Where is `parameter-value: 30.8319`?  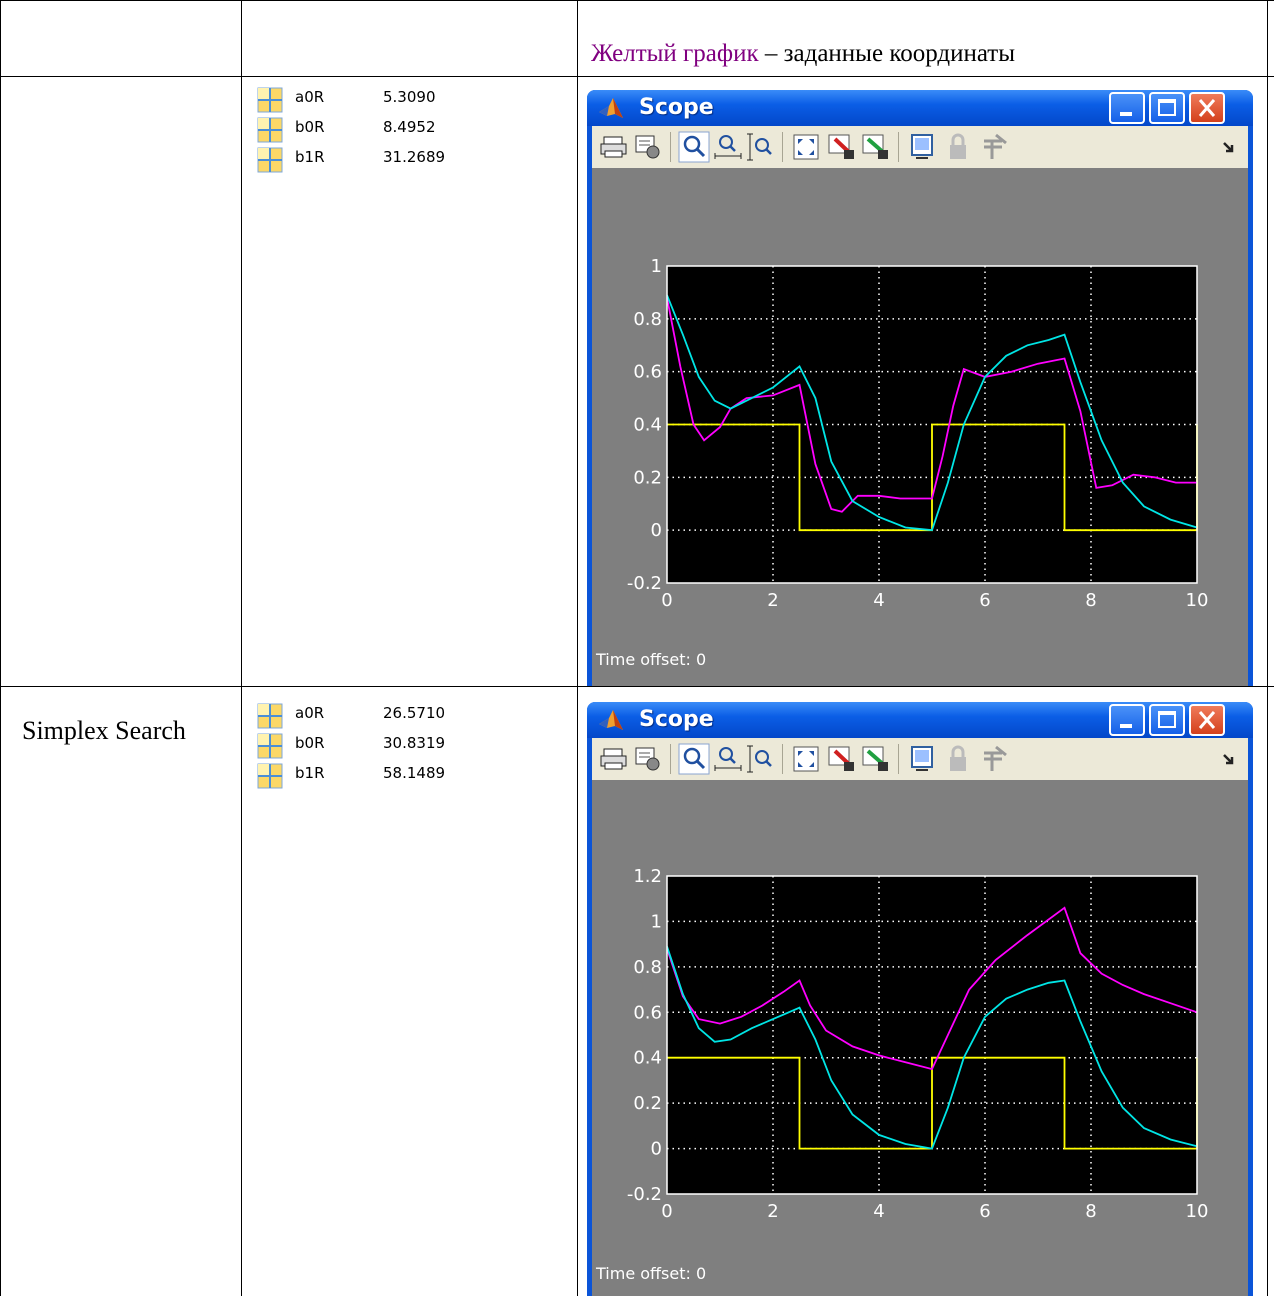
parameter-value: 30.8319 is located at coordinates (414, 743).